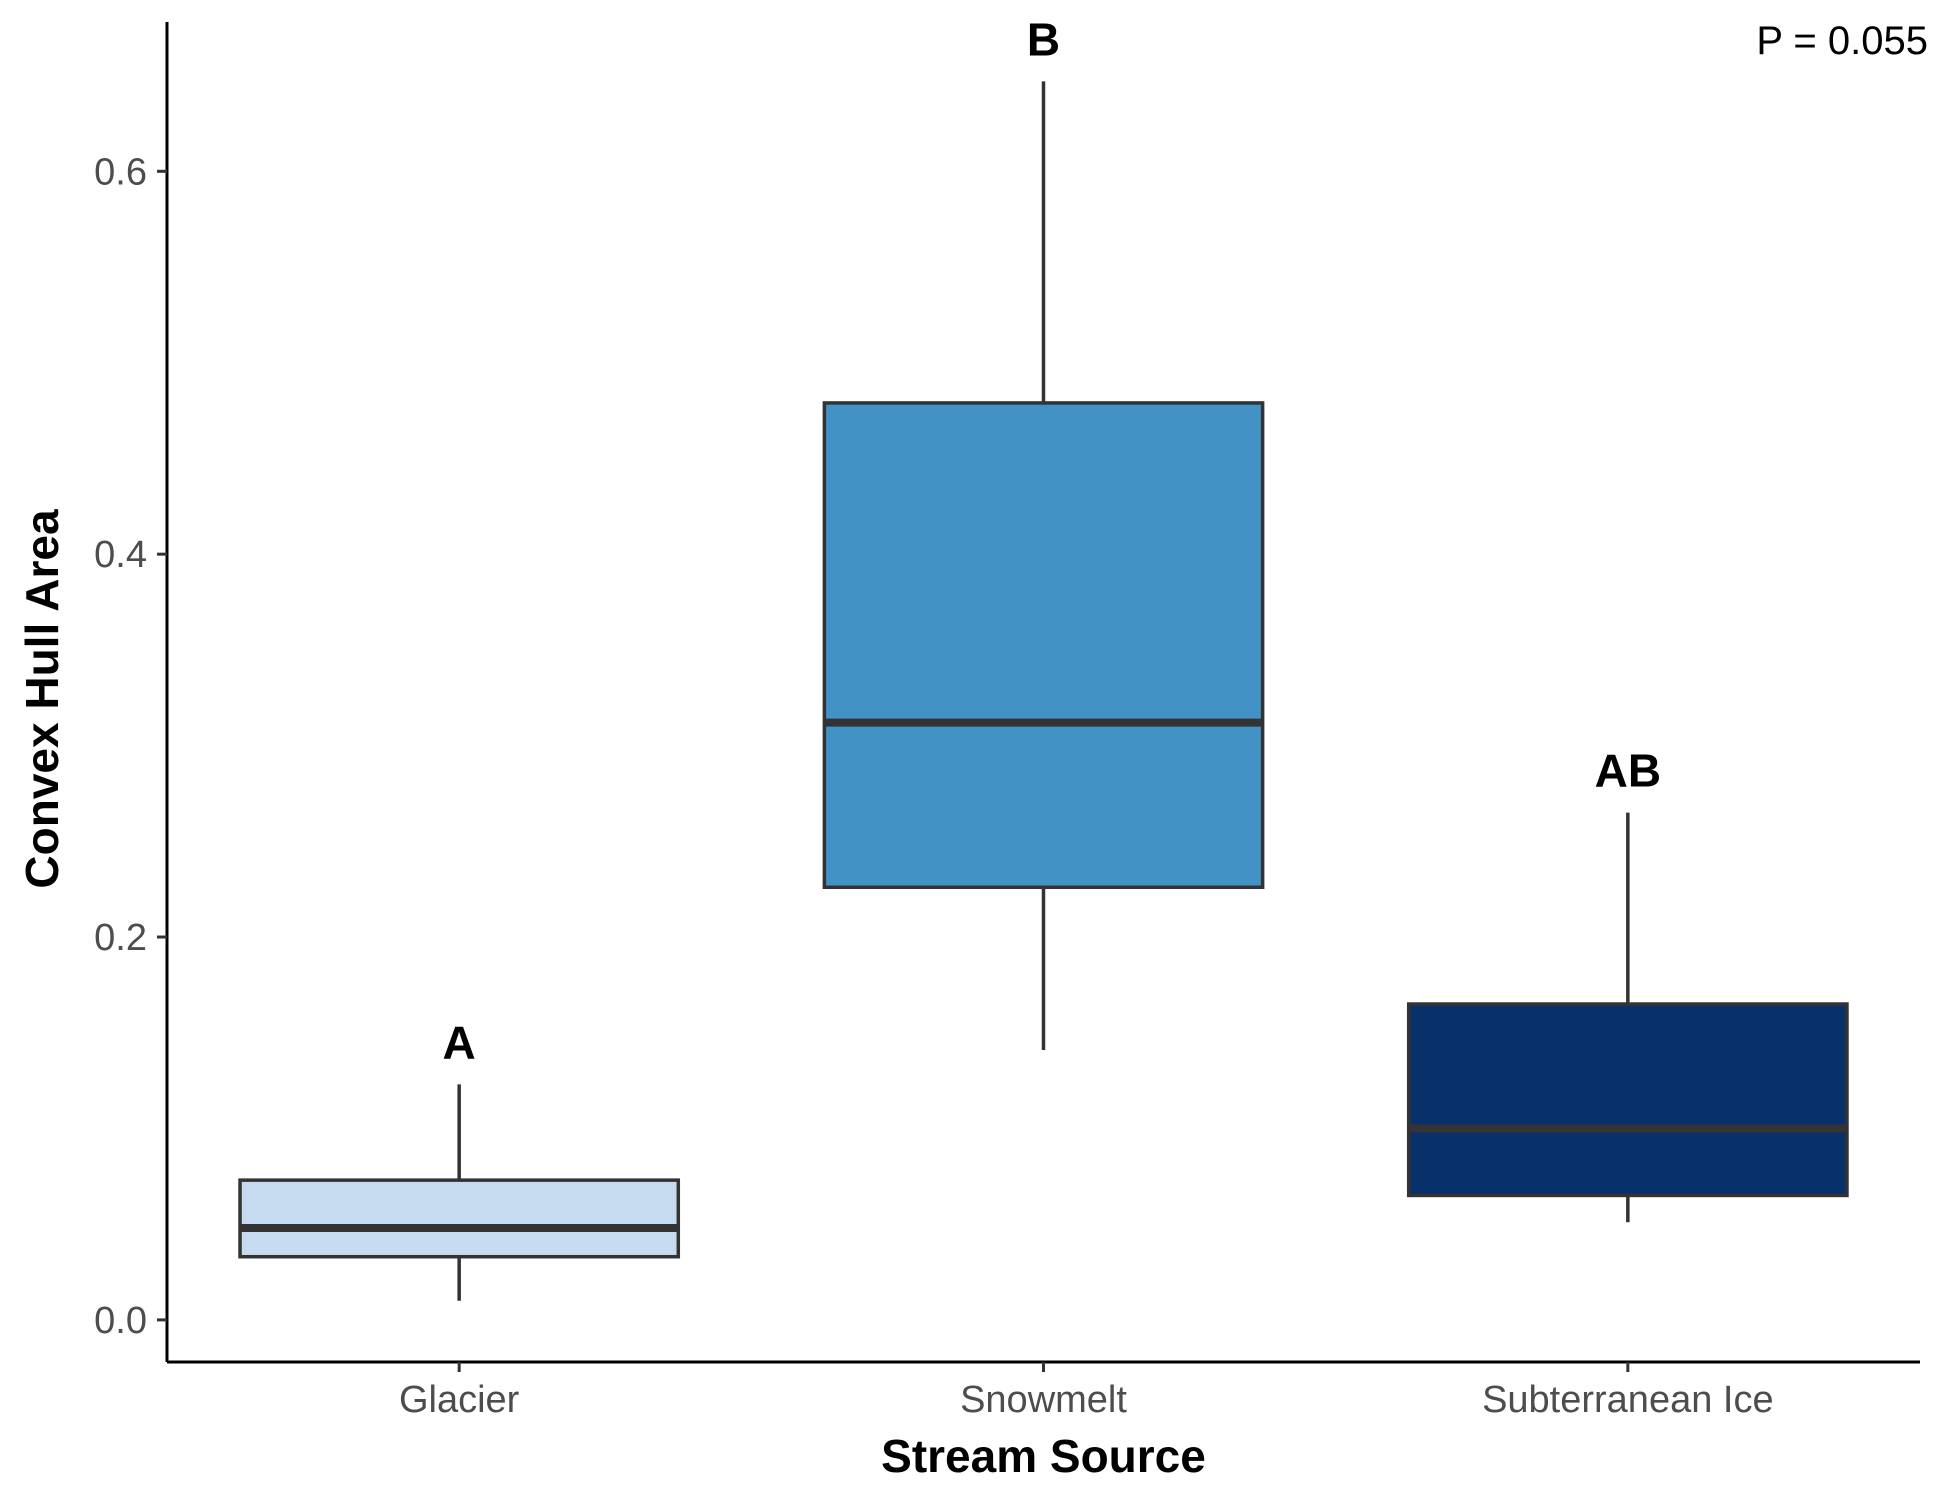  I want to click on x-axis-title: Stream Source, so click(1043, 1456).